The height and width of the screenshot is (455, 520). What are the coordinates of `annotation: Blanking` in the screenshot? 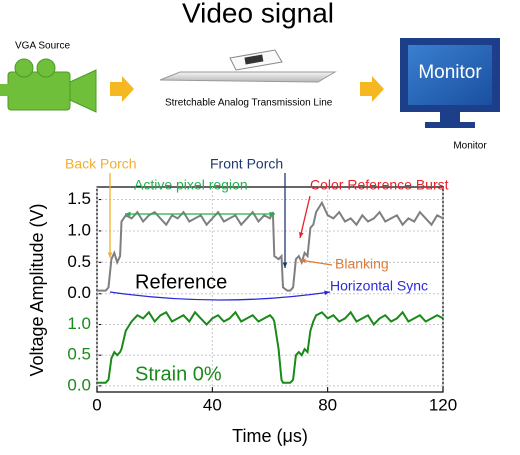 It's located at (362, 264).